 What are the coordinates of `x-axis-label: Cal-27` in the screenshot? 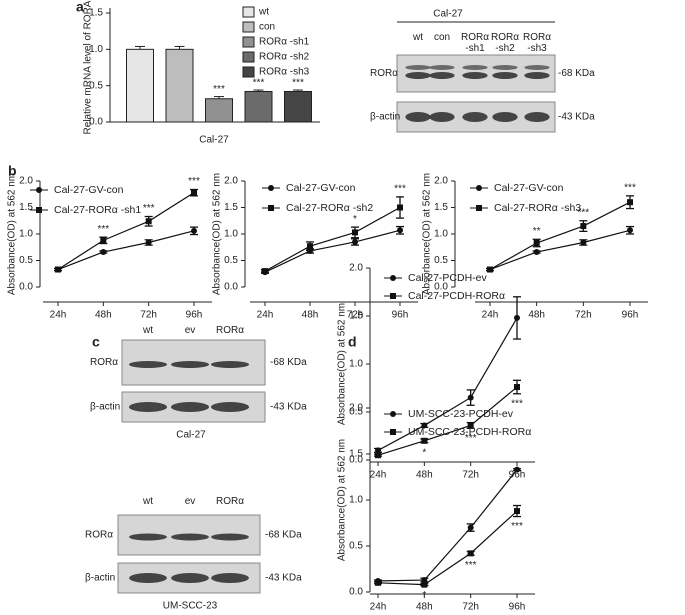 It's located at (214, 140).